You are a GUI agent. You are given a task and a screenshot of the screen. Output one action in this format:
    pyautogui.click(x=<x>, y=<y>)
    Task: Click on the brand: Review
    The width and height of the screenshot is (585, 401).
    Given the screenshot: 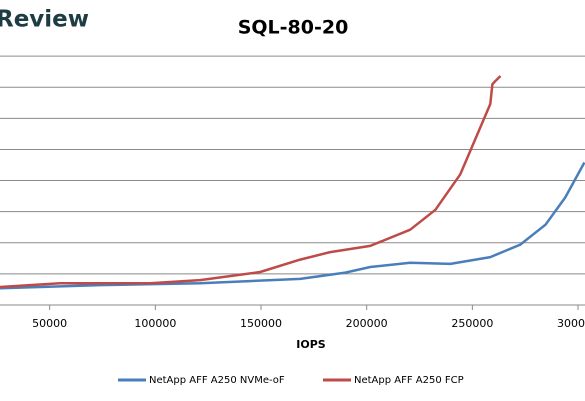 What is the action you would take?
    pyautogui.click(x=44, y=20)
    